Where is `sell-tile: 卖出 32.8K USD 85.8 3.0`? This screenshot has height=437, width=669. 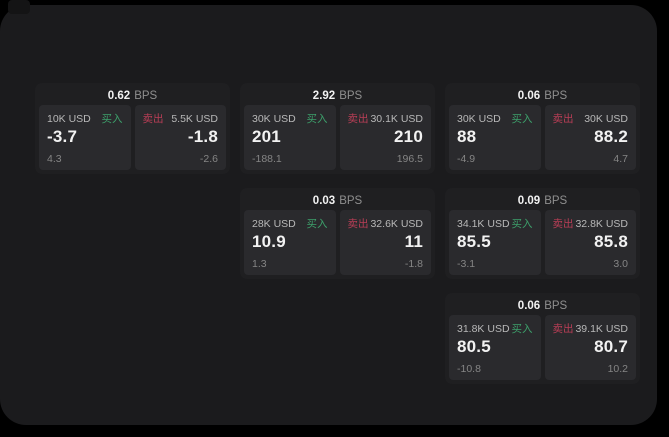
sell-tile: 卖出 32.8K USD 85.8 3.0 is located at coordinates (590, 242).